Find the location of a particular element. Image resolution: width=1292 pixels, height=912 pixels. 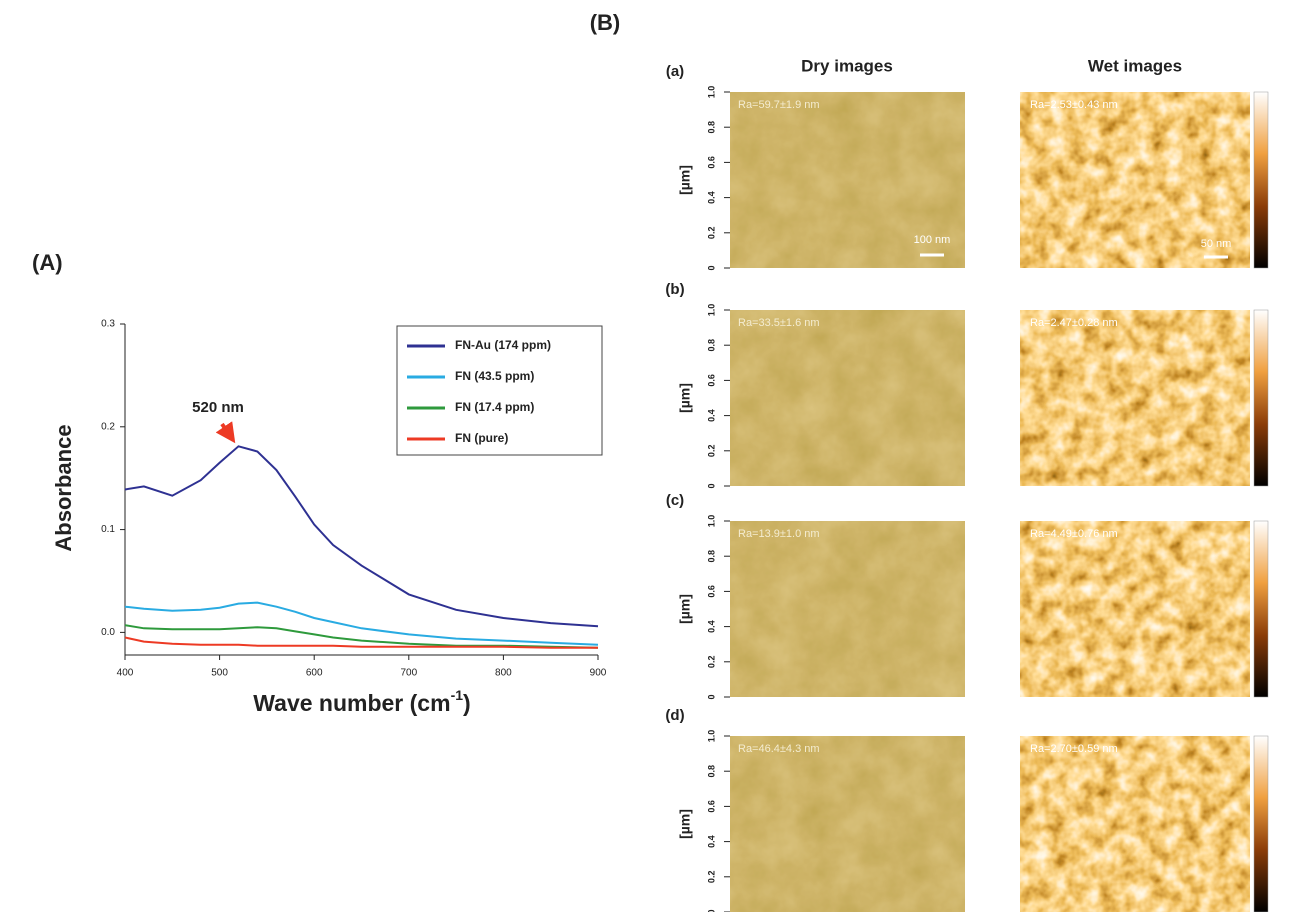

x-axis-title-sup: -1 is located at coordinates (457, 695).